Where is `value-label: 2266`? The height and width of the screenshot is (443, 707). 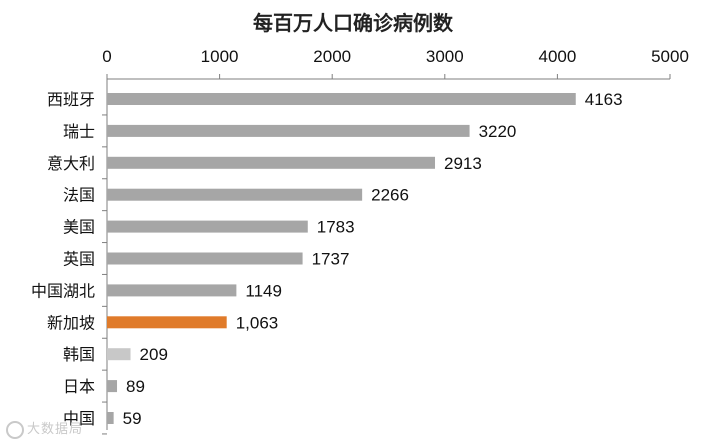 value-label: 2266 is located at coordinates (390, 195).